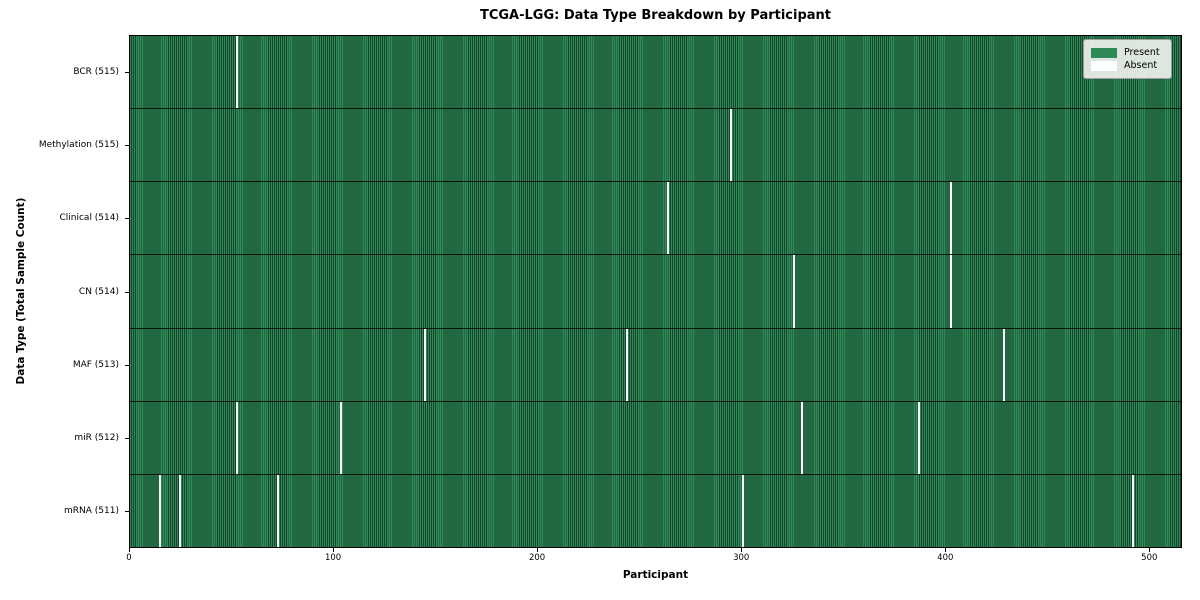 The height and width of the screenshot is (600, 1200). Describe the element at coordinates (333, 558) in the screenshot. I see `x-tick-label: 100` at that location.